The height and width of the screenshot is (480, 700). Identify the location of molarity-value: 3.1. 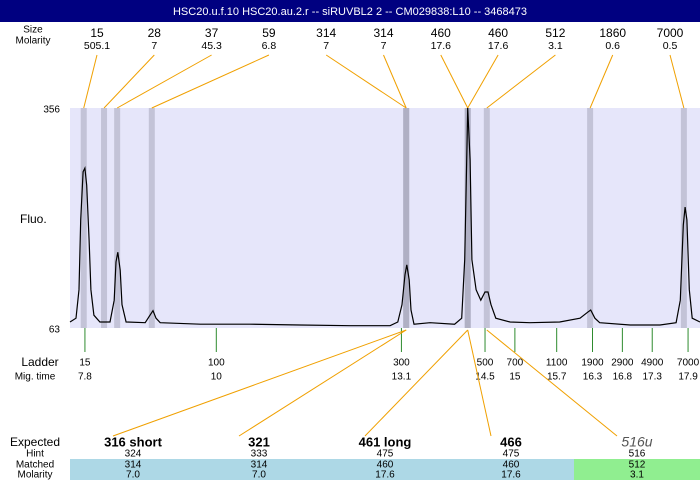
(637, 475).